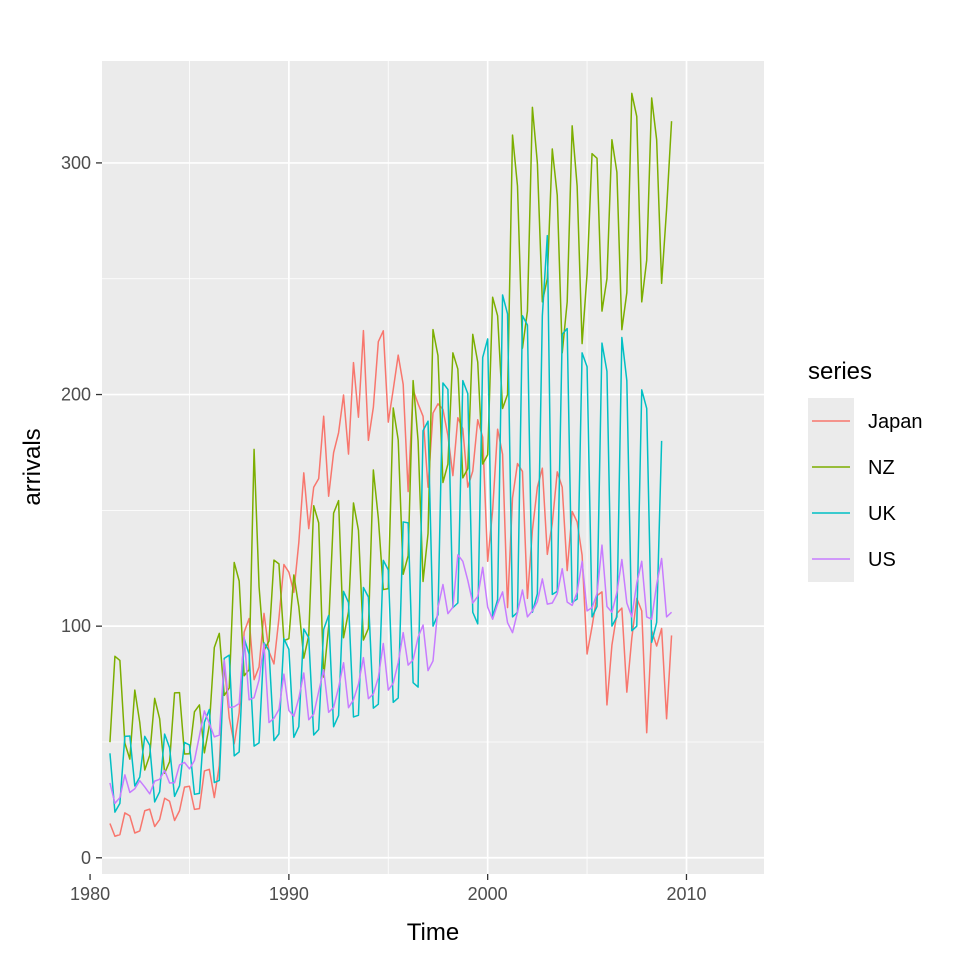 This screenshot has height=960, width=960. What do you see at coordinates (852, 513) in the screenshot?
I see `legend-item-uk: UK` at bounding box center [852, 513].